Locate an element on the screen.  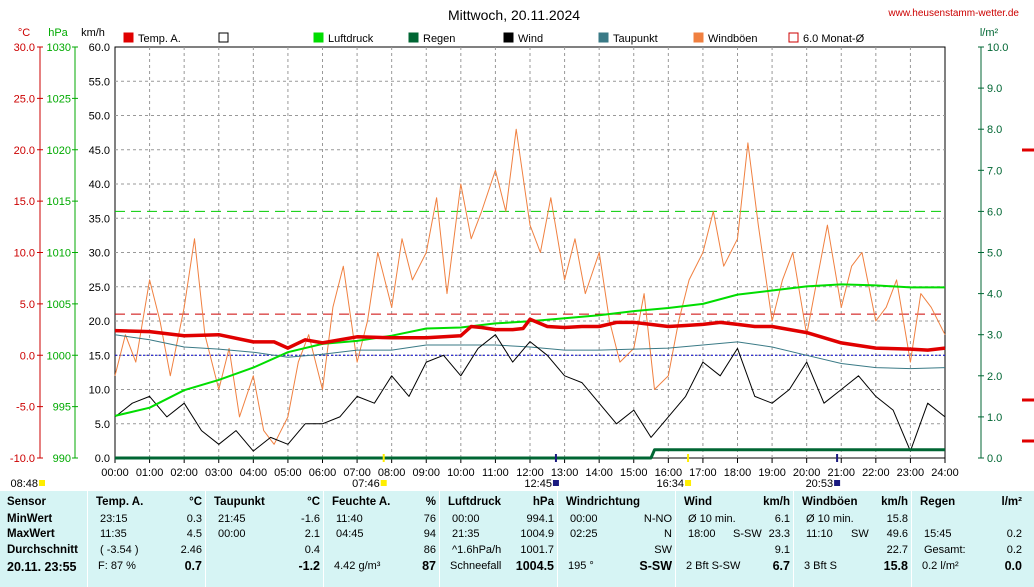
tick-label-temp: 20.0 is located at coordinates (24, 151).